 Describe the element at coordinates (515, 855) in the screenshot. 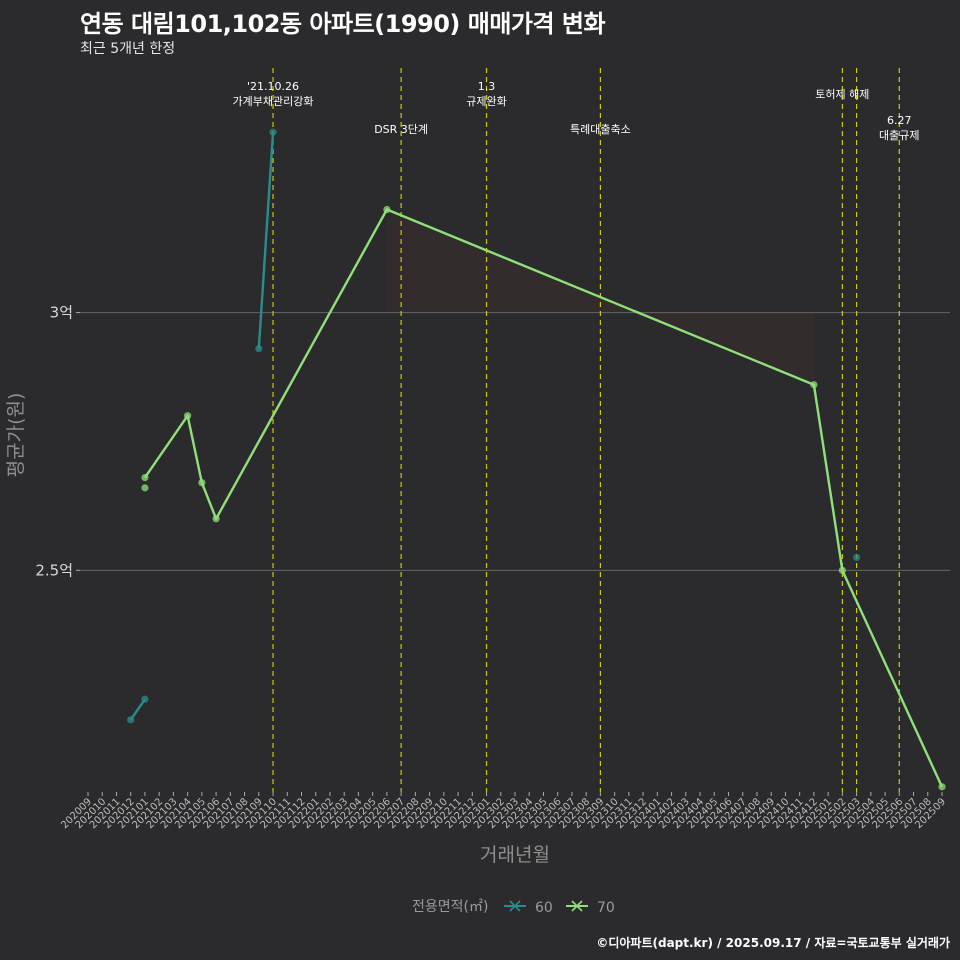

I see `x-axis-title: 거래년월` at that location.